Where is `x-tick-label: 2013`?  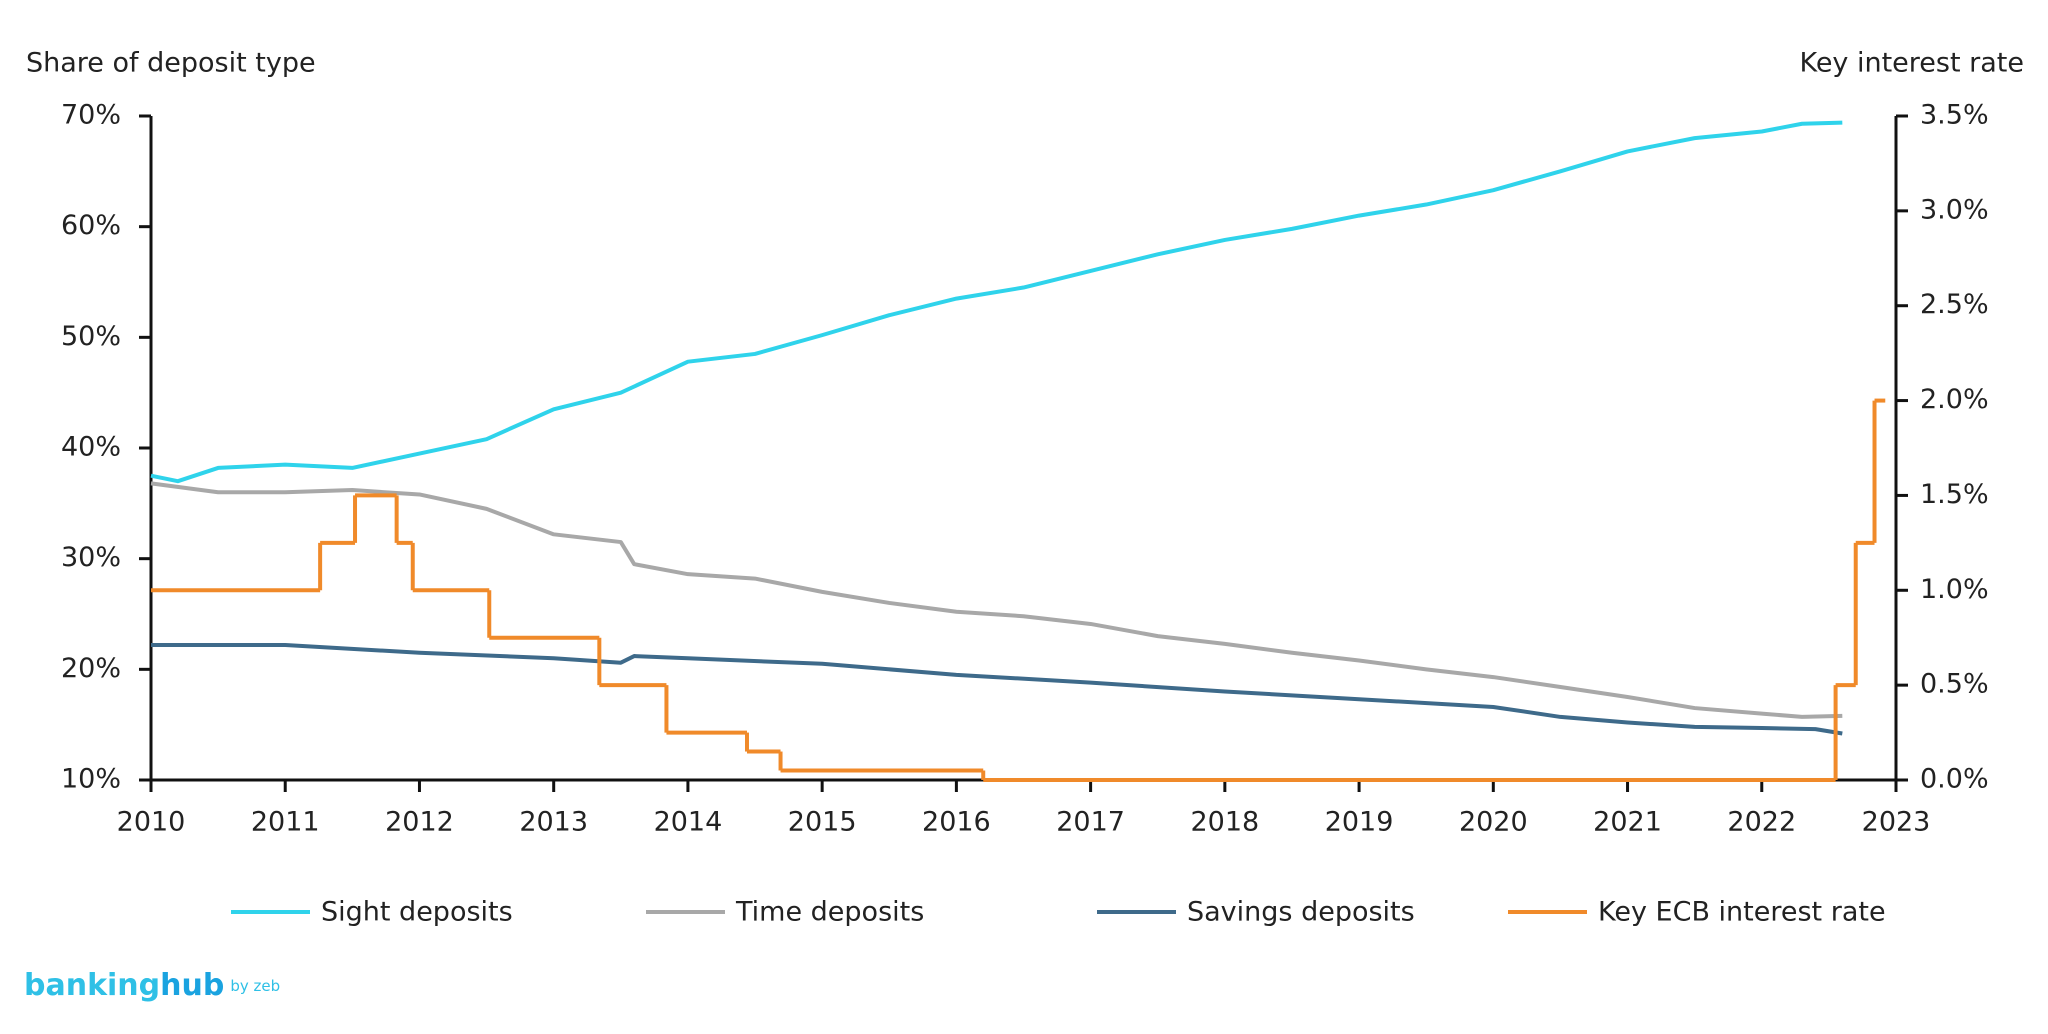
x-tick-label: 2013 is located at coordinates (553, 822).